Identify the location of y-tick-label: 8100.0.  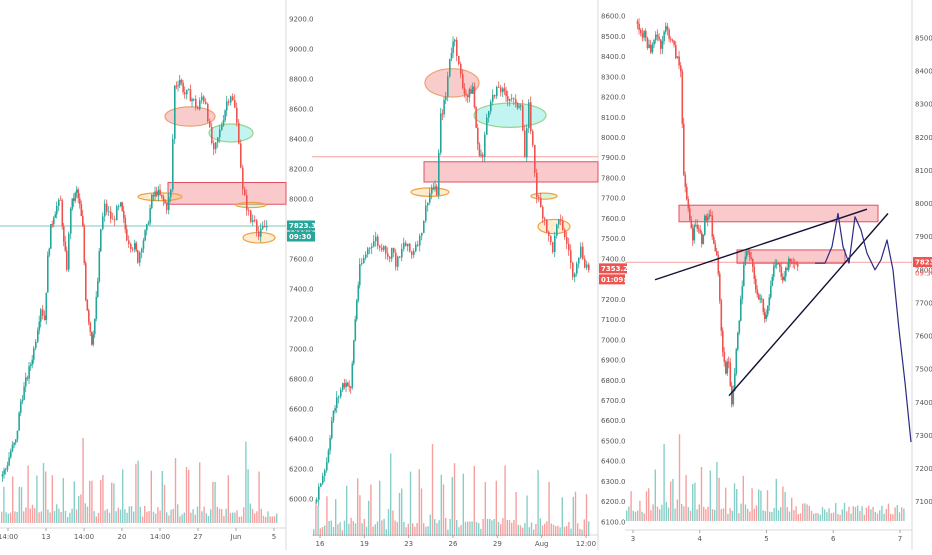
(613, 118).